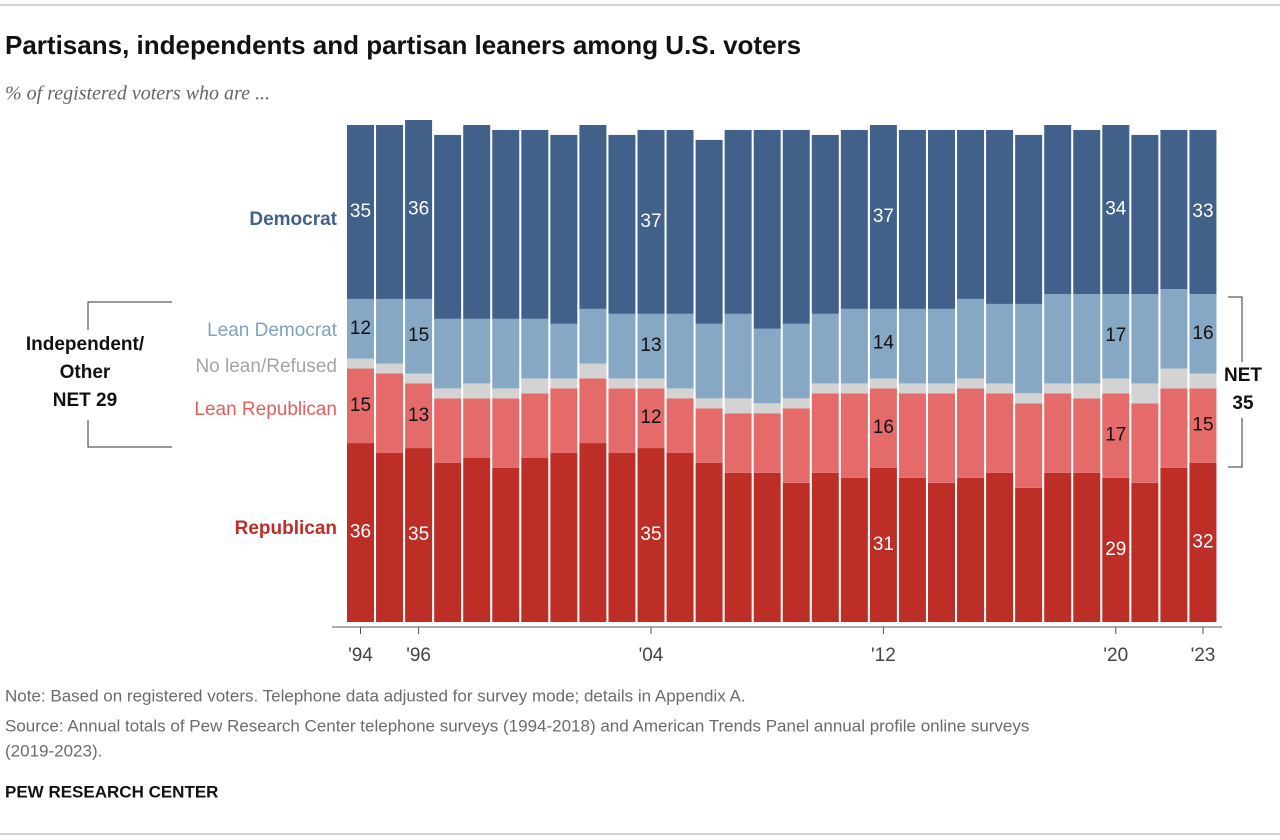 The width and height of the screenshot is (1280, 840). What do you see at coordinates (418, 209) in the screenshot?
I see `data-label: 36` at bounding box center [418, 209].